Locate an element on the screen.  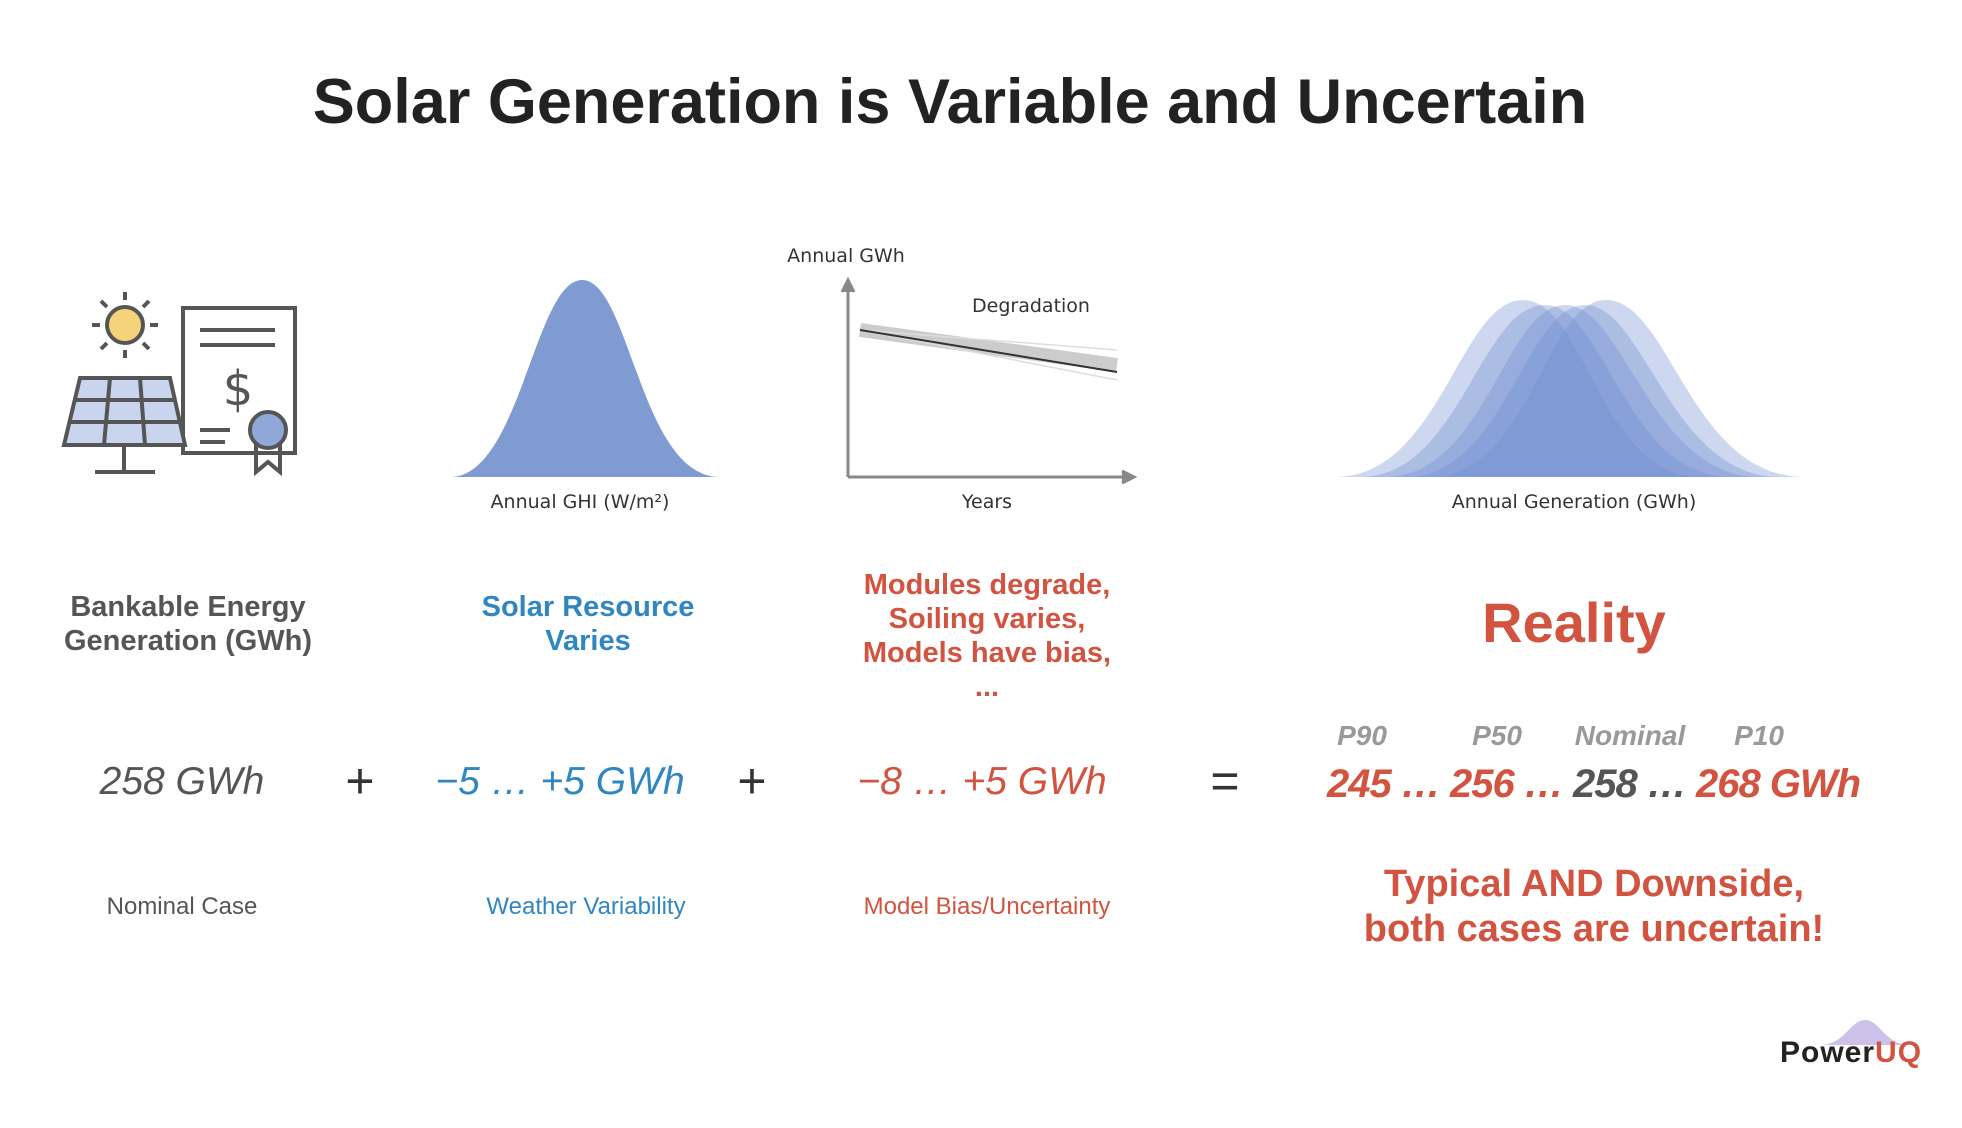
p-label: Nominal is located at coordinates (1630, 735).